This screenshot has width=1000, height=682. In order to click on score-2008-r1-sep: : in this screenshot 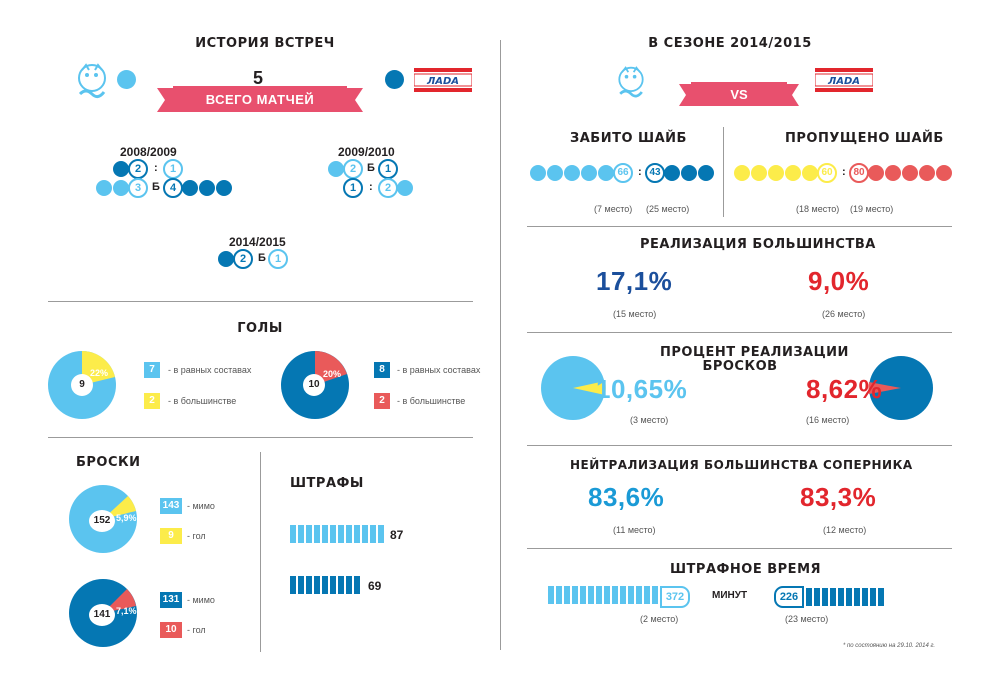, I will do `click(156, 168)`.